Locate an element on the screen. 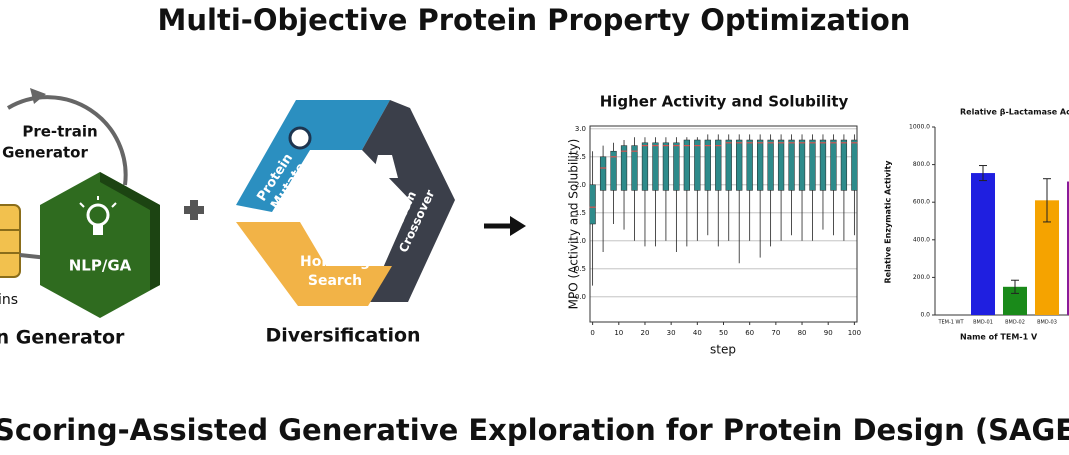 This screenshot has height=455, width=1069. hexagon is located at coordinates (100, 245).